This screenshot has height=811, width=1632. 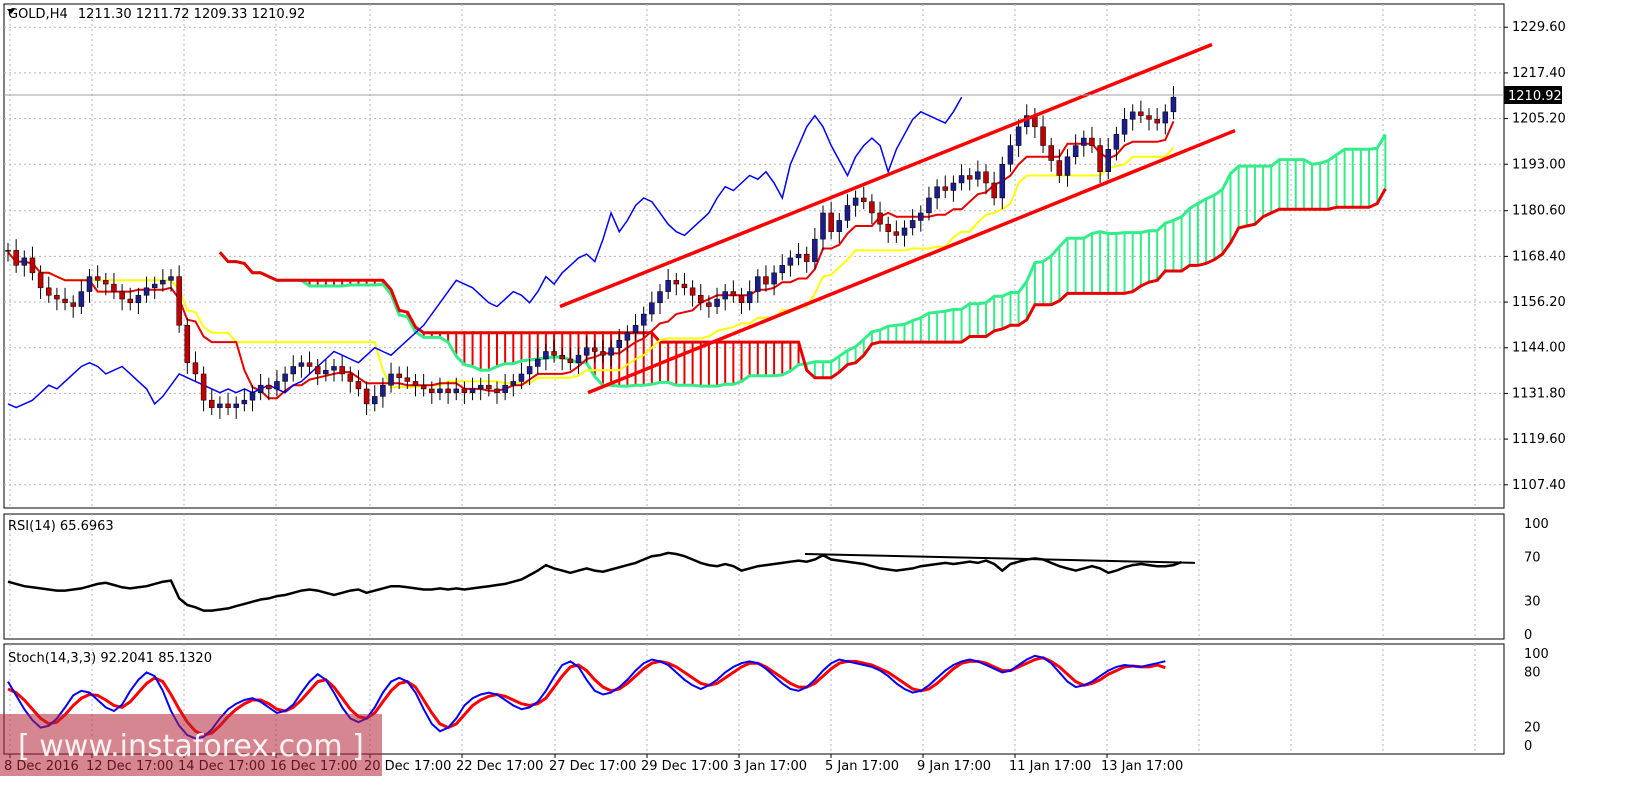 What do you see at coordinates (1539, 164) in the screenshot?
I see `y-tick-label: 1193.00` at bounding box center [1539, 164].